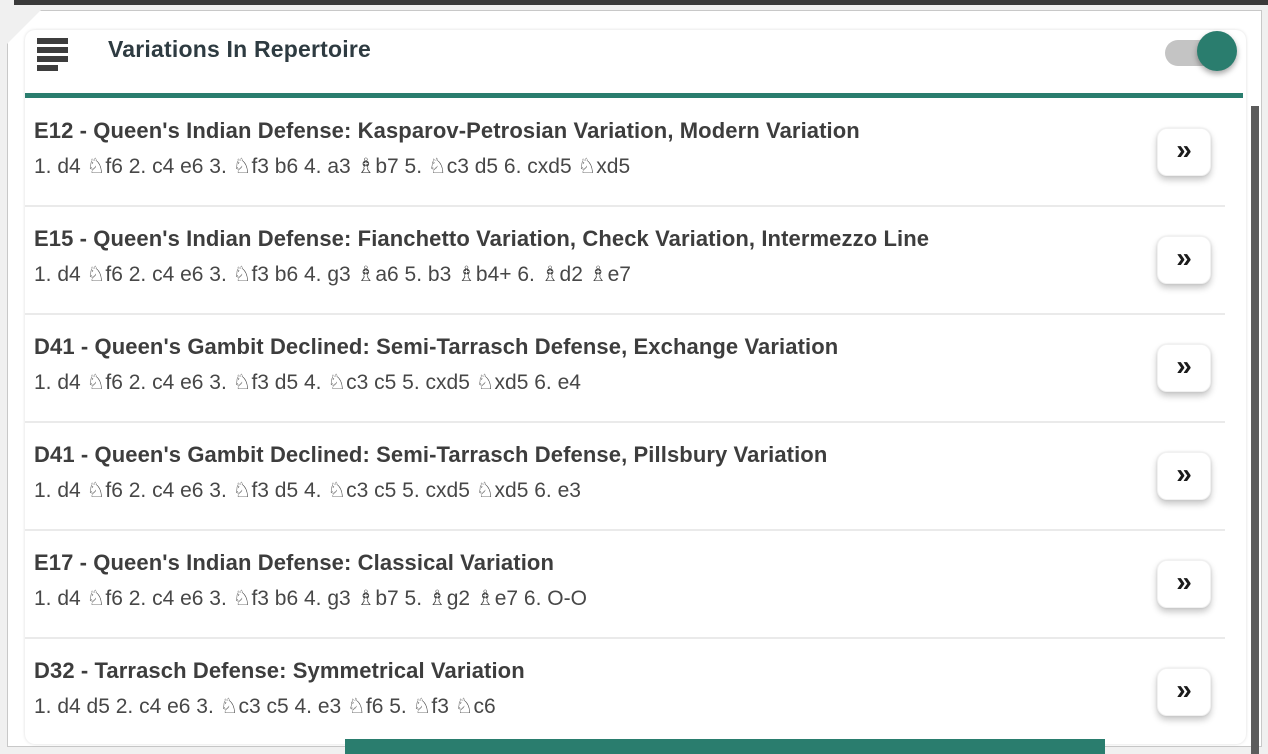 Image resolution: width=1268 pixels, height=754 pixels. I want to click on header-divider, so click(634, 95).